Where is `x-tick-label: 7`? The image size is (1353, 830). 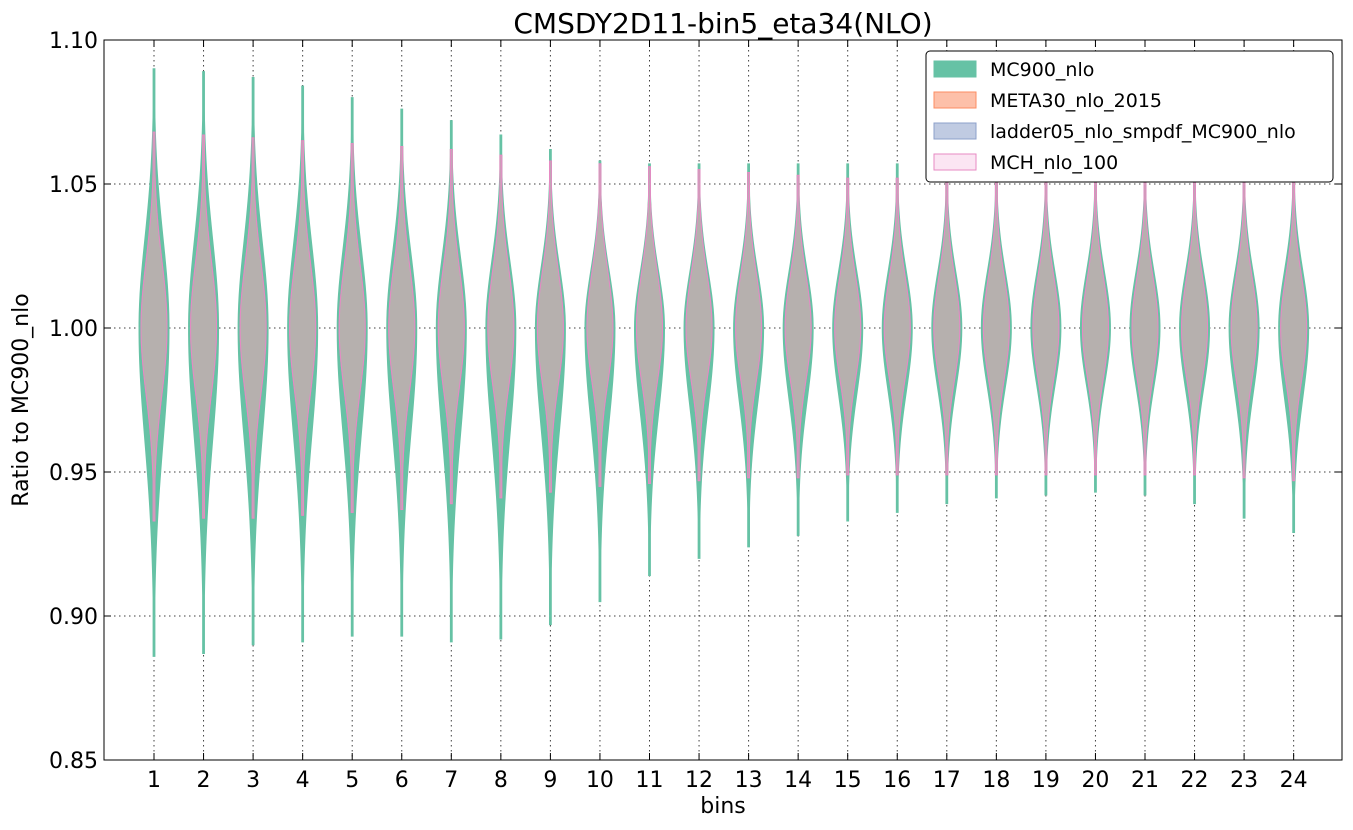 x-tick-label: 7 is located at coordinates (451, 780).